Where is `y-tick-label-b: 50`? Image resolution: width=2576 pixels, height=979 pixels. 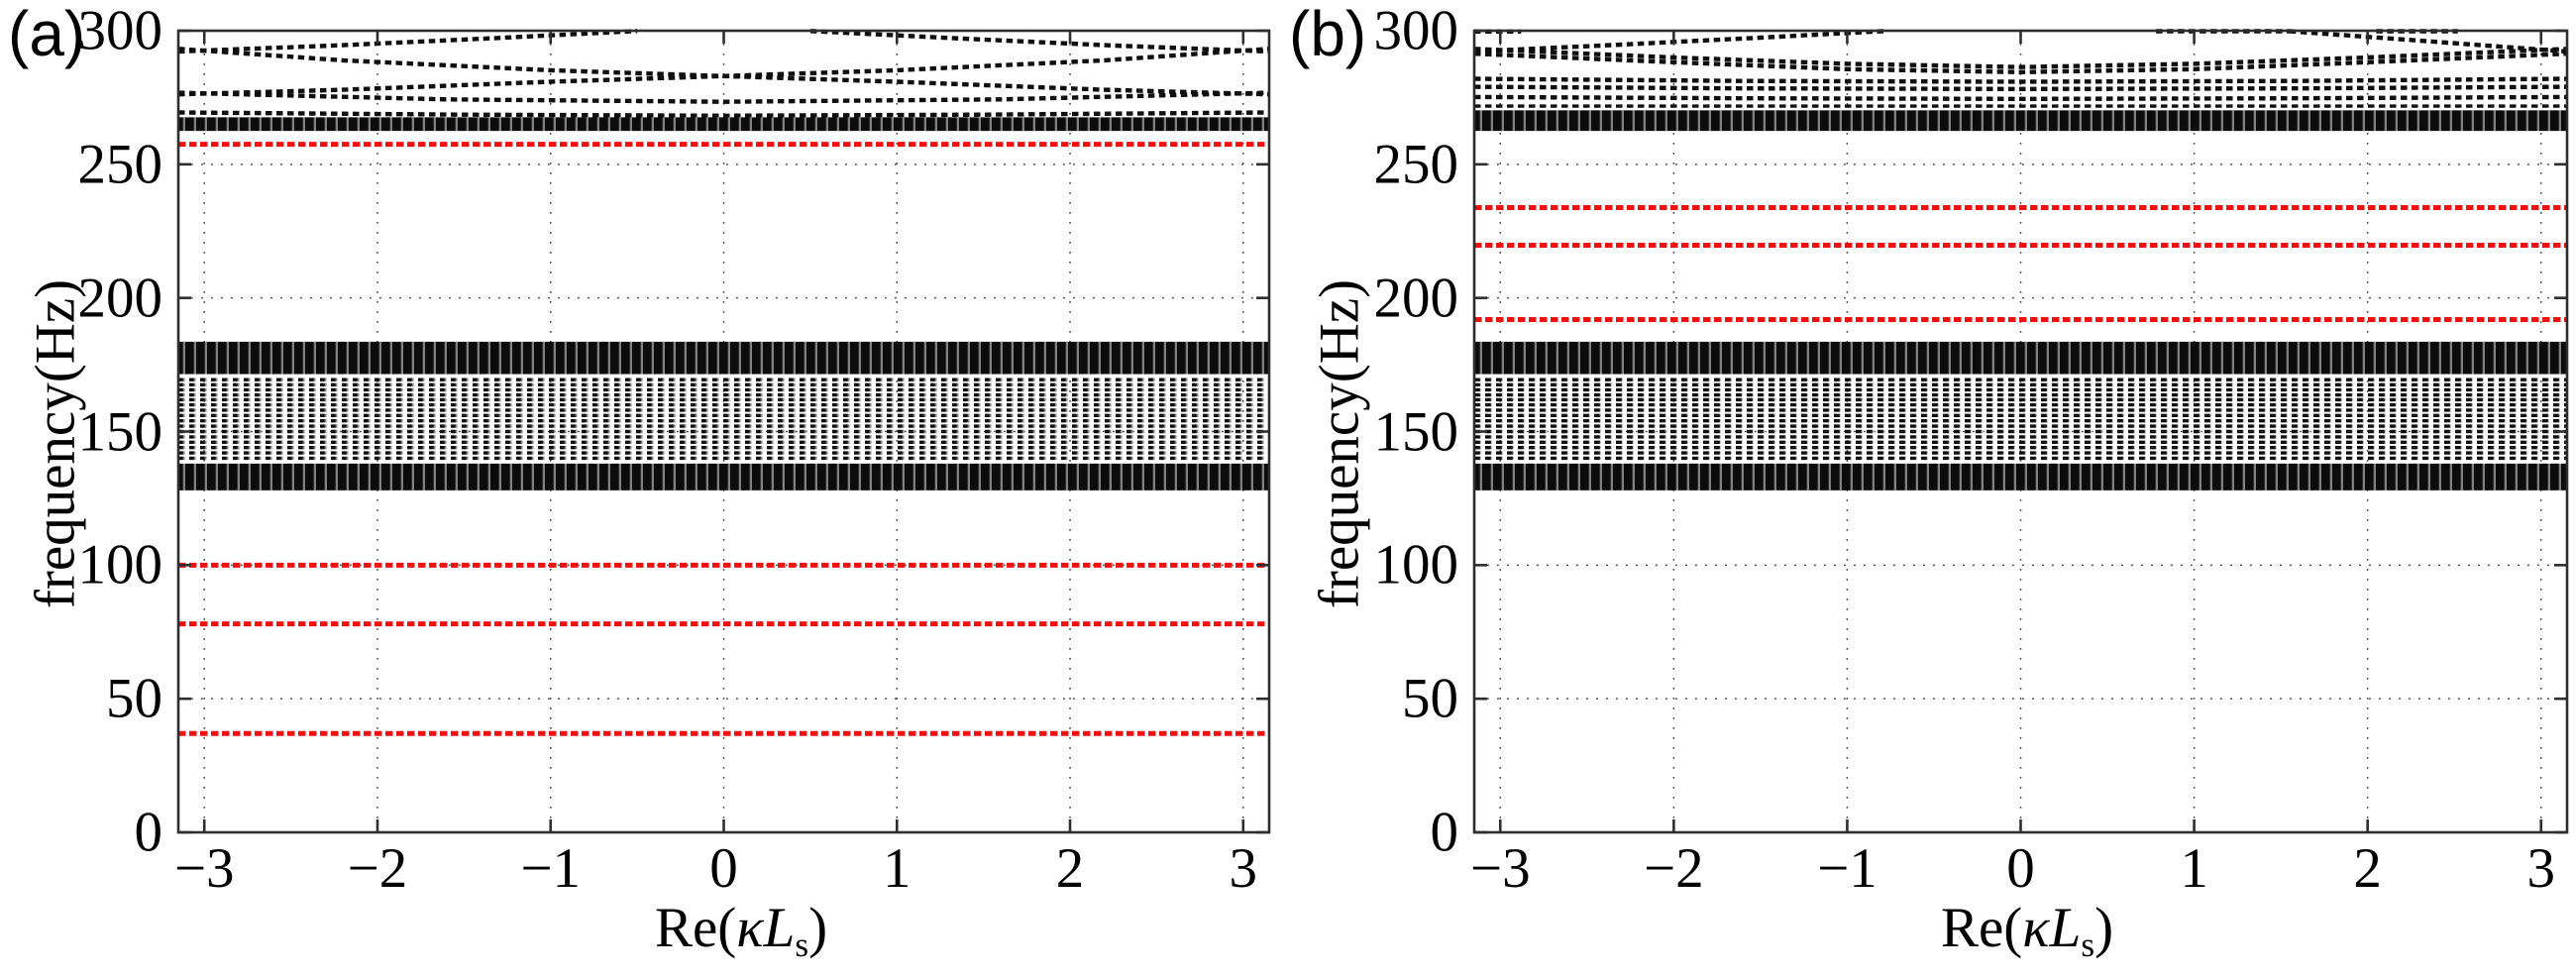
y-tick-label-b: 50 is located at coordinates (1430, 698).